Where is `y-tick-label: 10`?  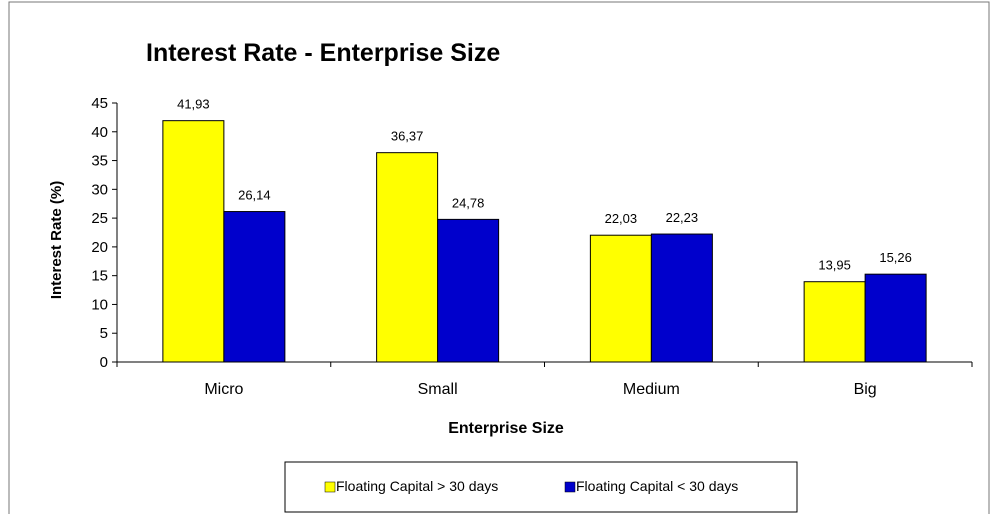 y-tick-label: 10 is located at coordinates (99, 304).